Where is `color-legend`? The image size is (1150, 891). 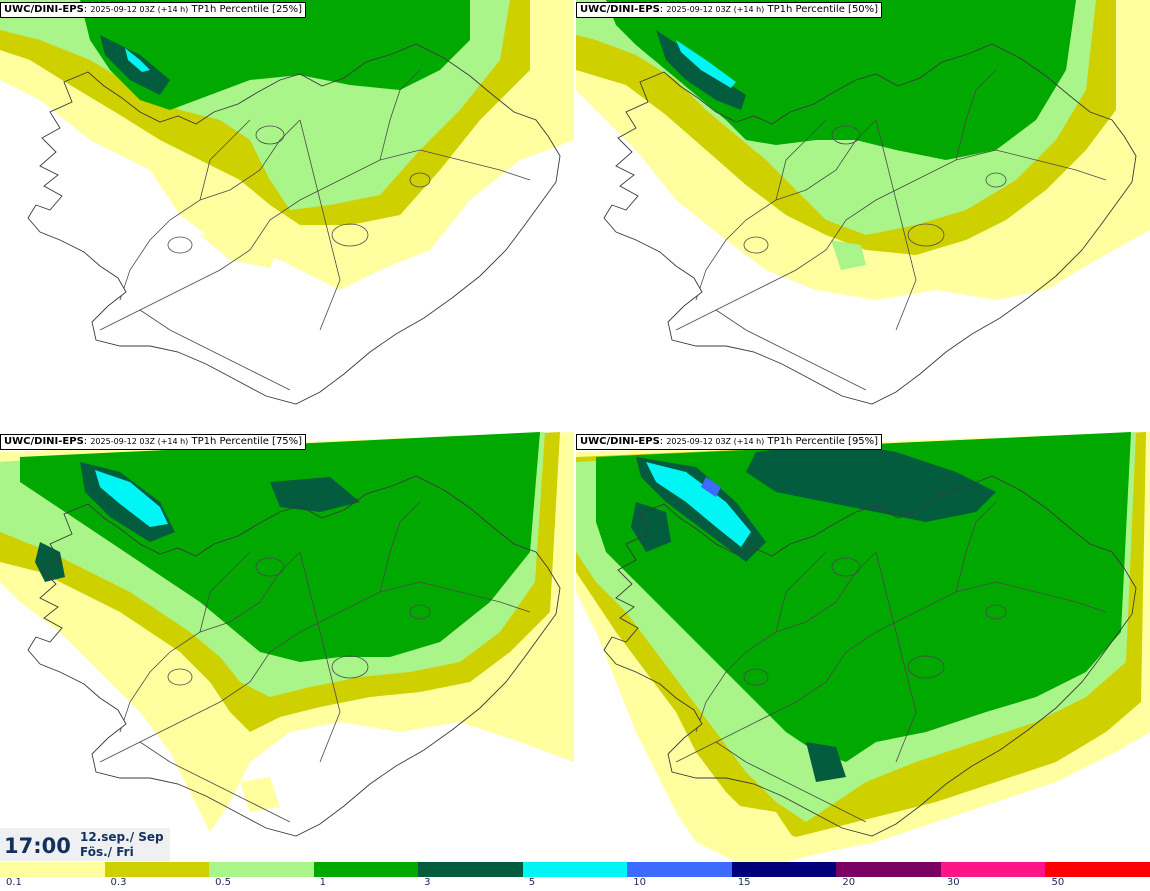 color-legend is located at coordinates (575, 869).